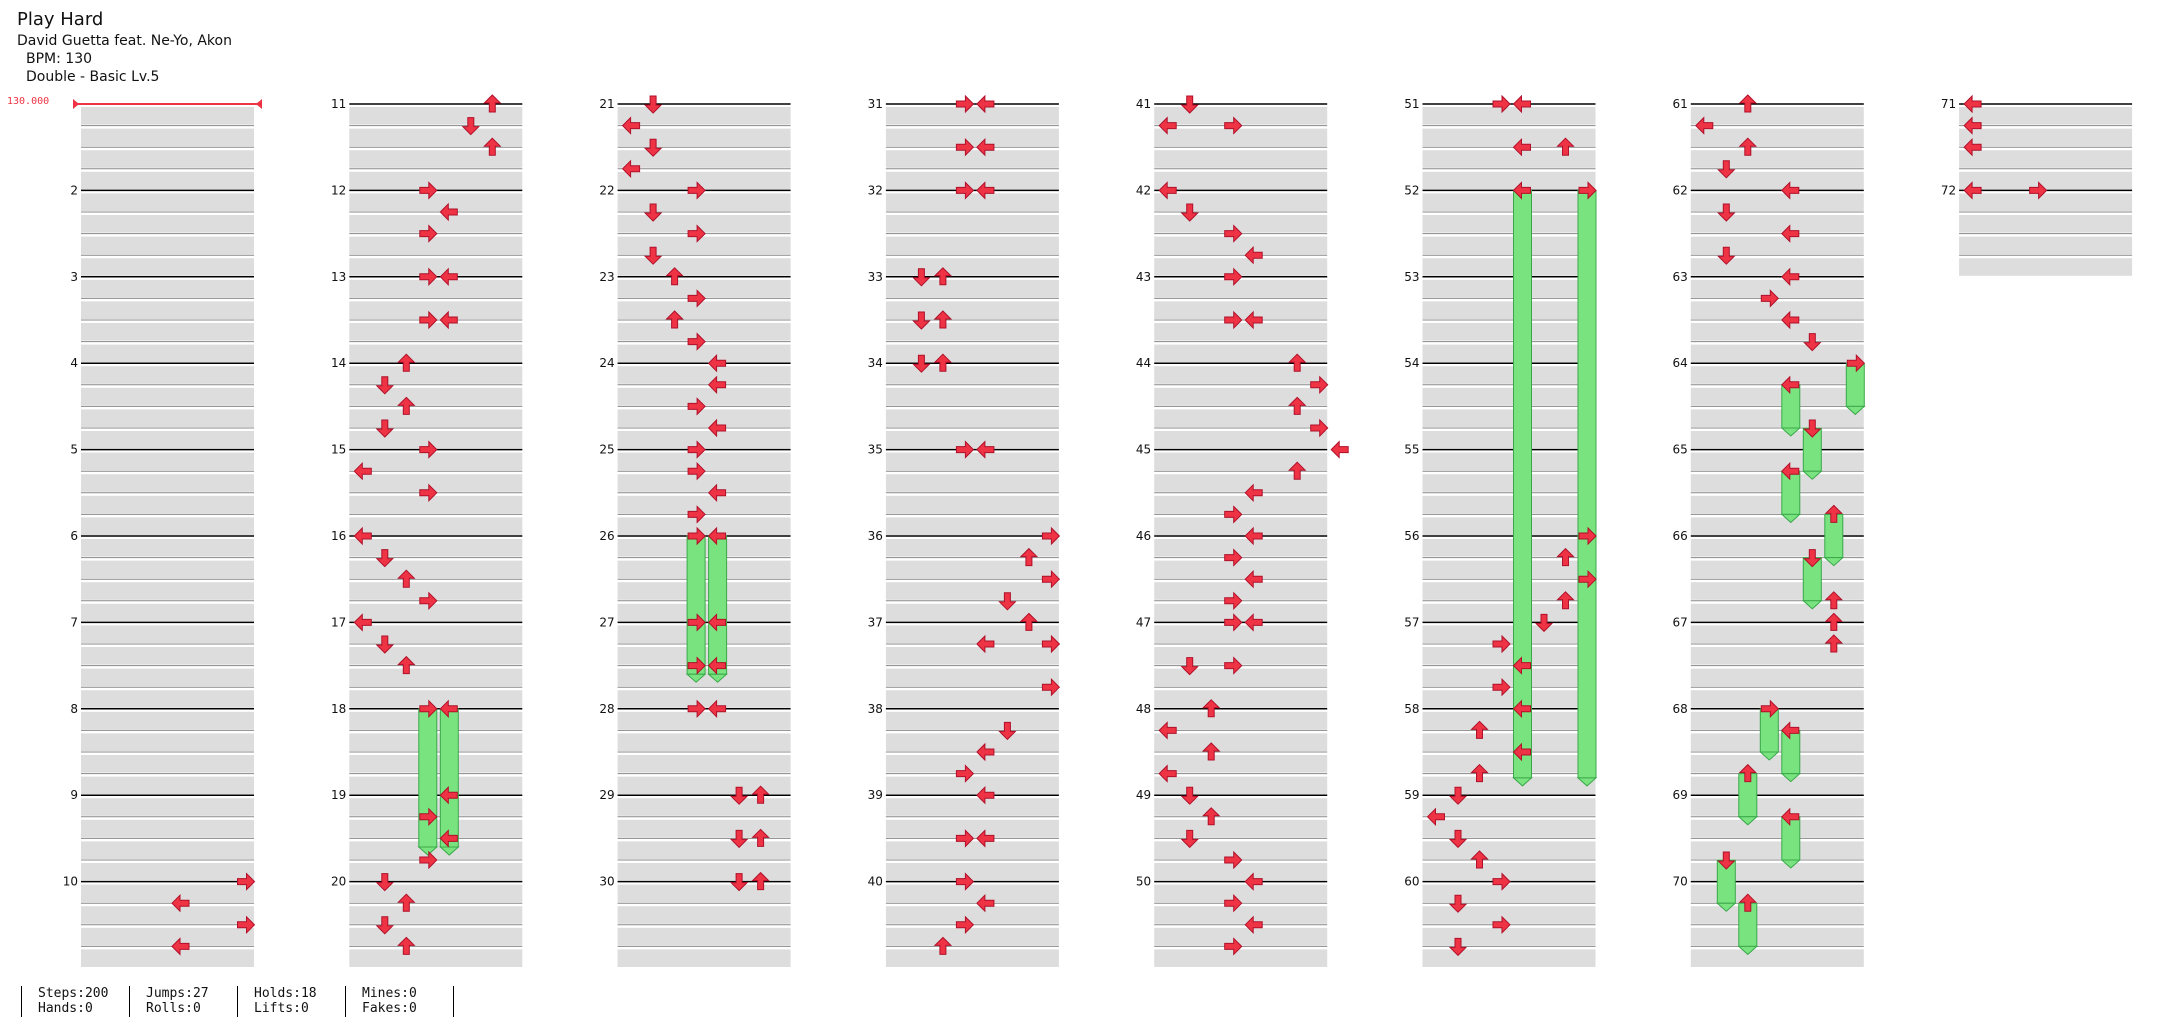 The image size is (2172, 1024). I want to click on measure-number: 28, so click(606, 709).